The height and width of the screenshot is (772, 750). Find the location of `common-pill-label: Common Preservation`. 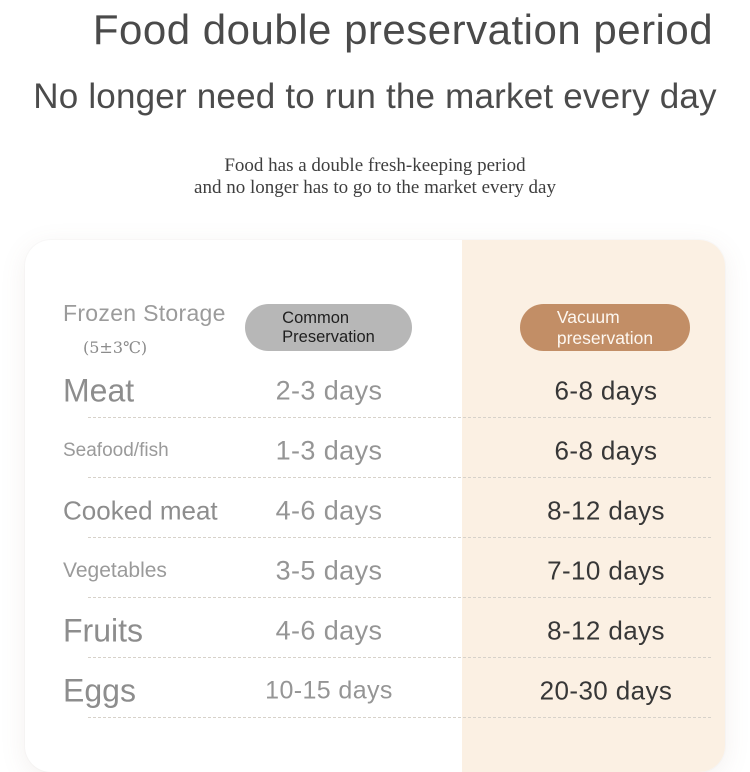

common-pill-label: Common Preservation is located at coordinates (328, 327).